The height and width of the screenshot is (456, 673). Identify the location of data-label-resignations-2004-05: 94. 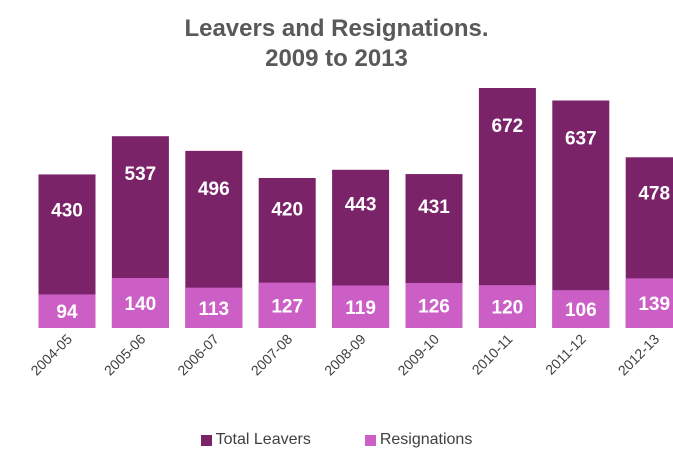
(67, 312).